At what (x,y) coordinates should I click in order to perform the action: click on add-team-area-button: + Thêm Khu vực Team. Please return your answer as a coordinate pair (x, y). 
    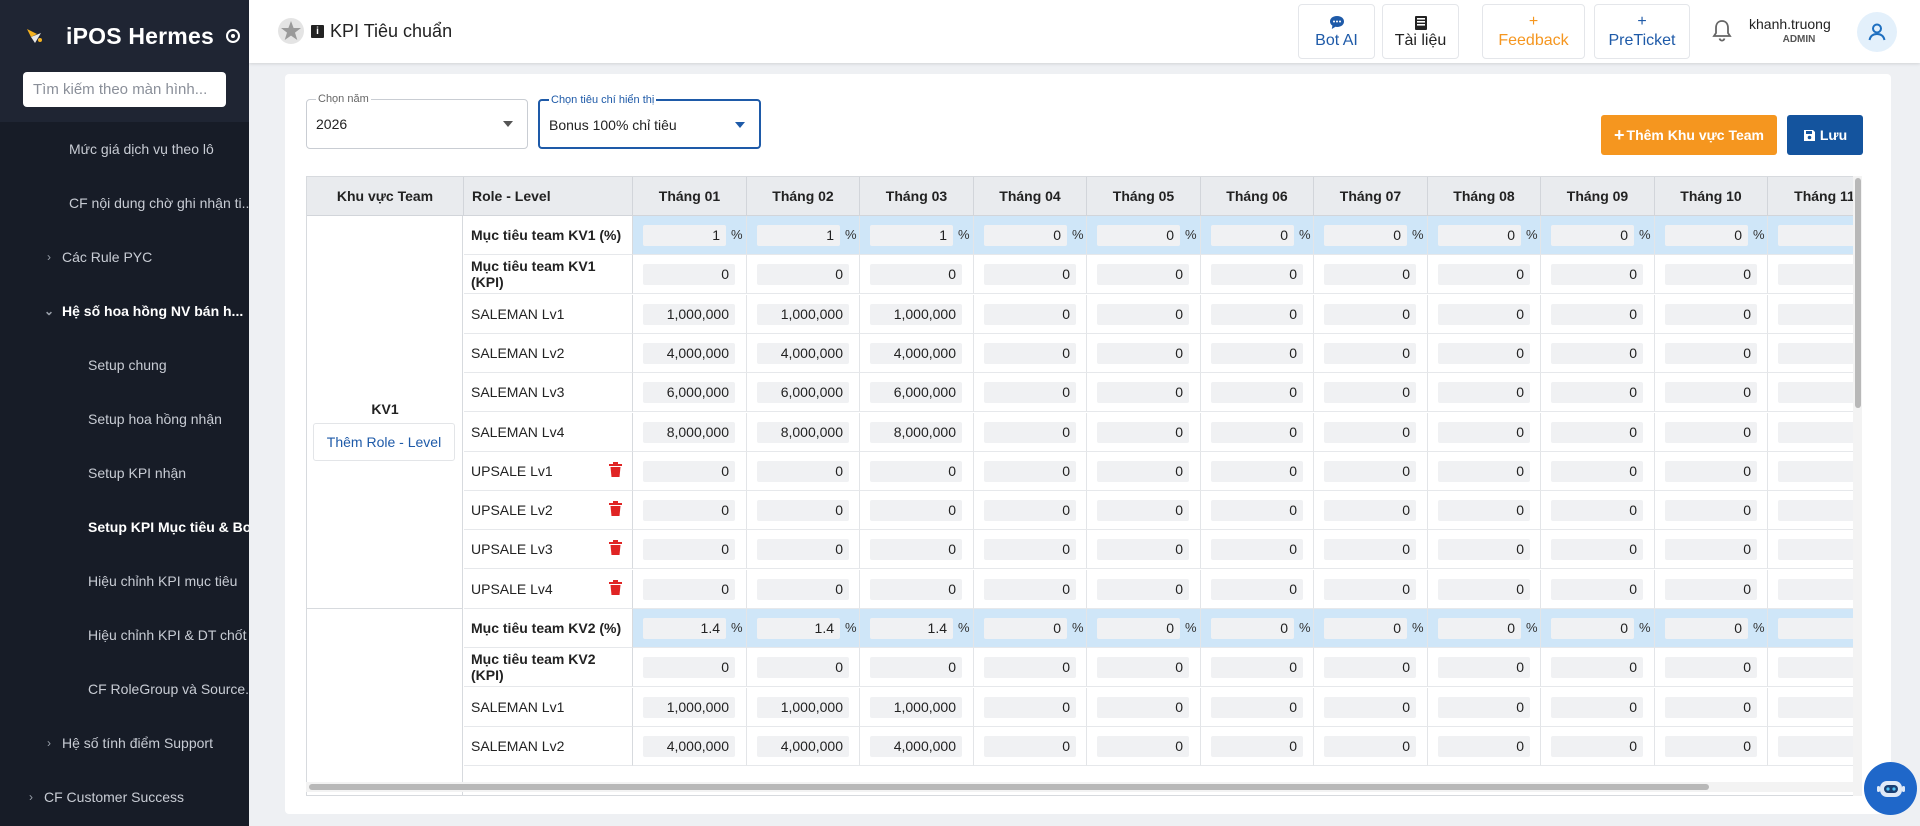
    Looking at the image, I should click on (1689, 135).